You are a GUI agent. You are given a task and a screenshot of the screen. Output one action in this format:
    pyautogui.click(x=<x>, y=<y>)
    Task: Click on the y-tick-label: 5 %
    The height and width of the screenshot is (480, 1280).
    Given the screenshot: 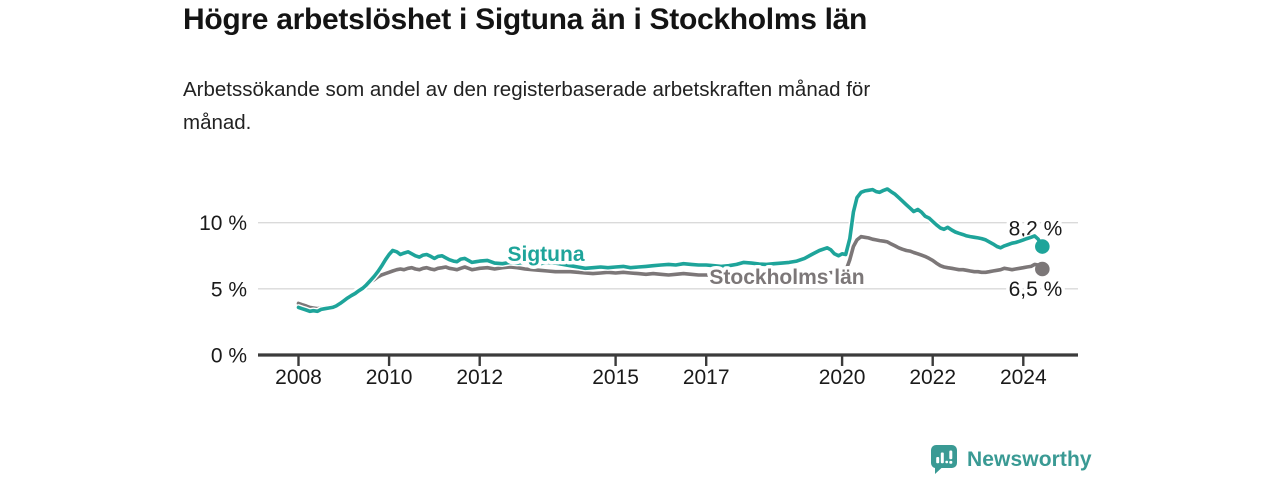 What is the action you would take?
    pyautogui.click(x=229, y=289)
    